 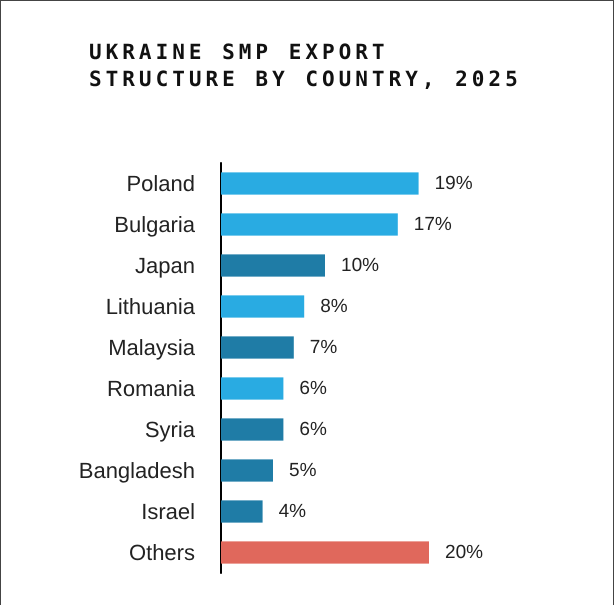 What do you see at coordinates (433, 224) in the screenshot?
I see `data-label: 17%` at bounding box center [433, 224].